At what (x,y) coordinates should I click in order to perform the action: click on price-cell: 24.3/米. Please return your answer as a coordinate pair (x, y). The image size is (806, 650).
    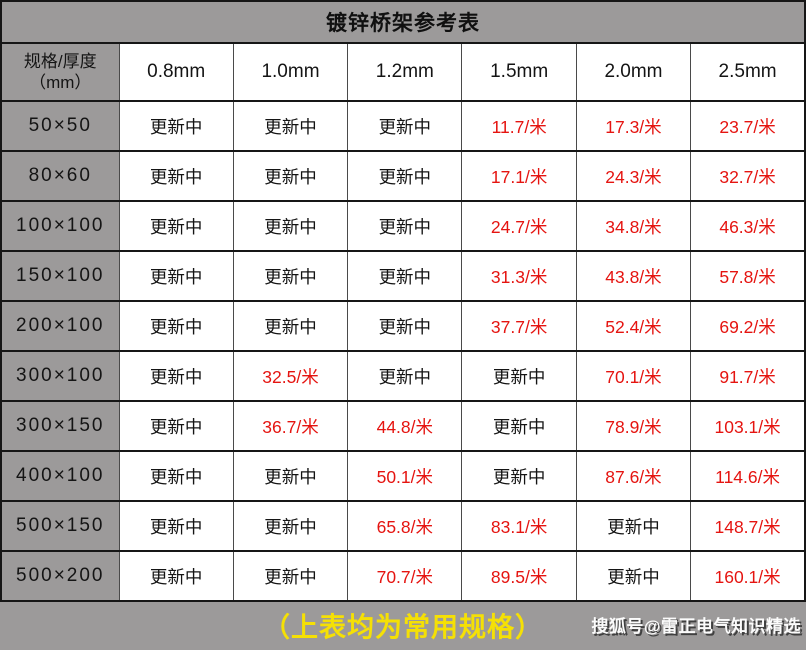
    Looking at the image, I should click on (633, 176).